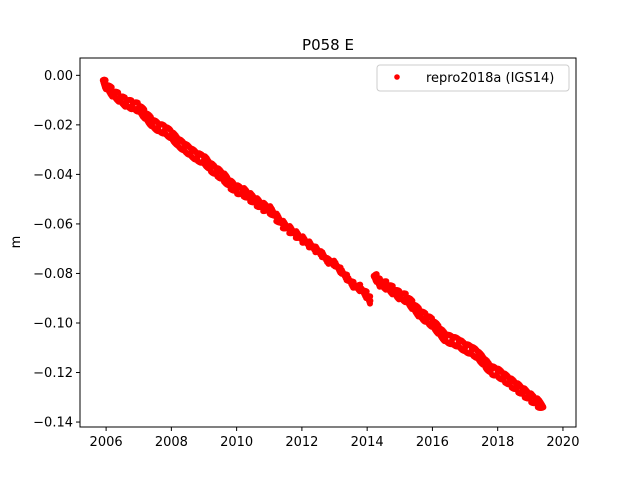  Describe the element at coordinates (367, 442) in the screenshot. I see `x-tick-label: 2014` at that location.